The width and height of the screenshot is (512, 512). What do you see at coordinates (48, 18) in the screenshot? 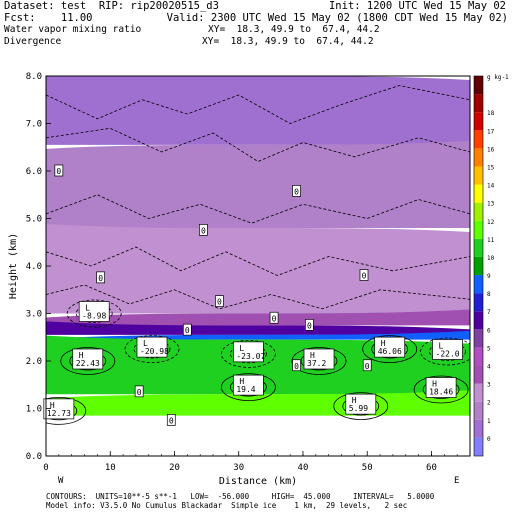
I see `forecast-hour: Fcst: 11.00` at bounding box center [48, 18].